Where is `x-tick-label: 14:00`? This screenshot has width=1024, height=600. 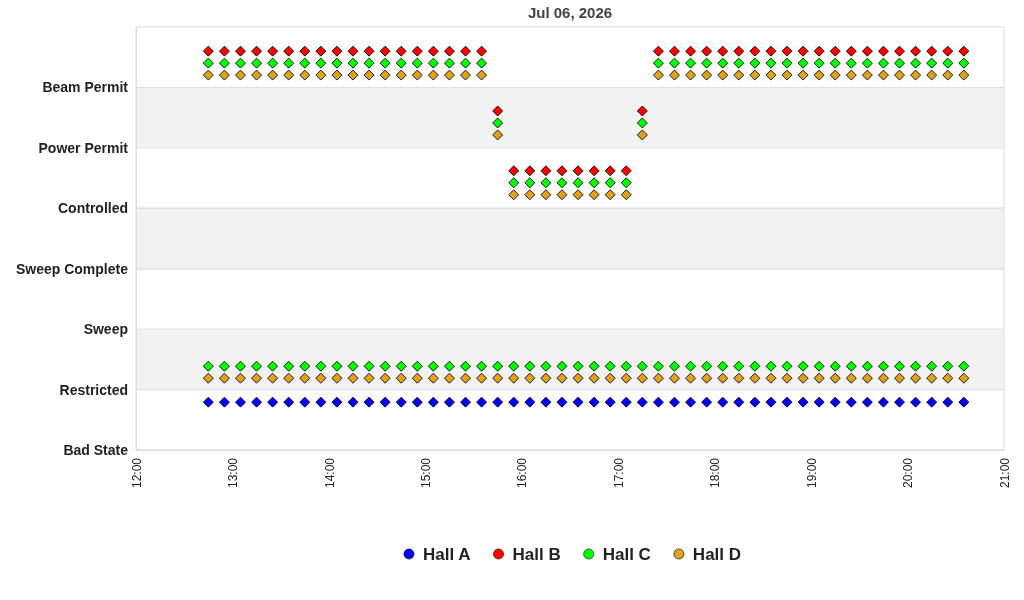 x-tick-label: 14:00 is located at coordinates (329, 473).